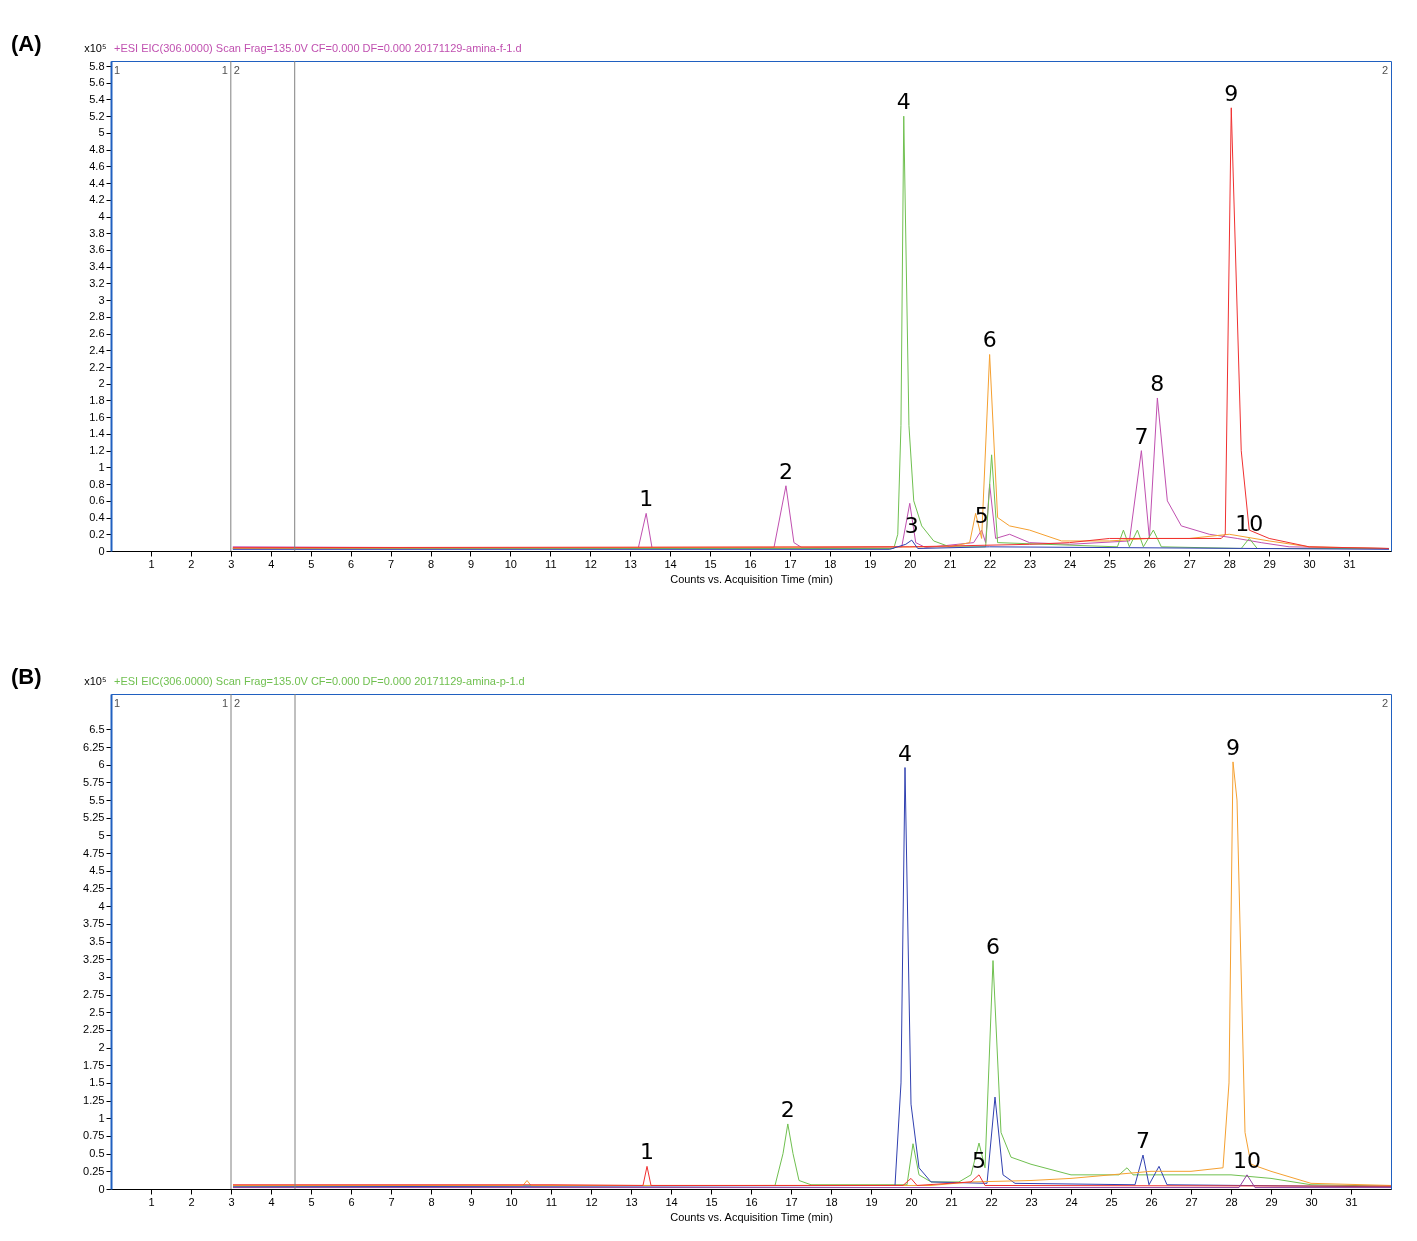 Image resolution: width=1417 pixels, height=1241 pixels. Describe the element at coordinates (471, 1201) in the screenshot. I see `x-tick-label: 9` at that location.